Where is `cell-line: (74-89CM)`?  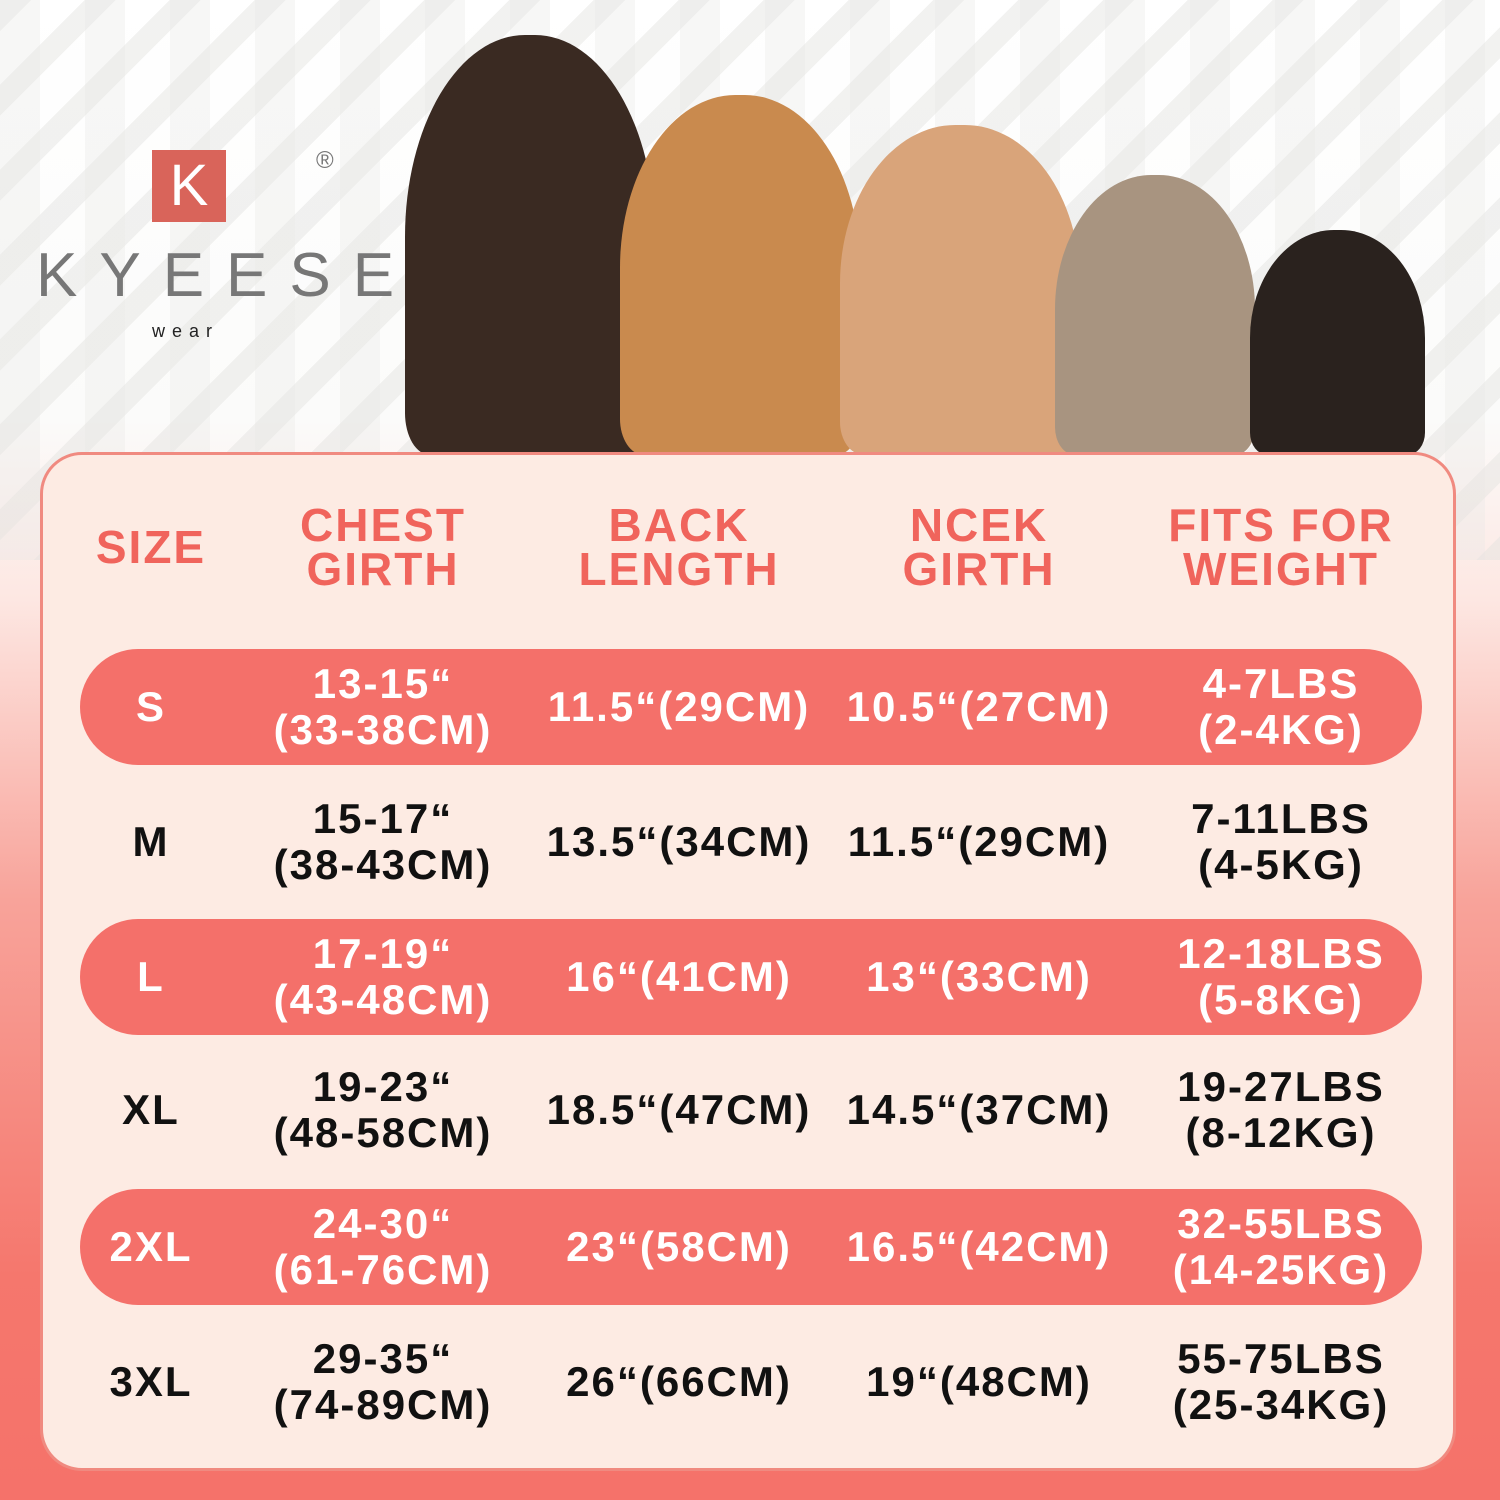 cell-line: (74-89CM) is located at coordinates (383, 1404).